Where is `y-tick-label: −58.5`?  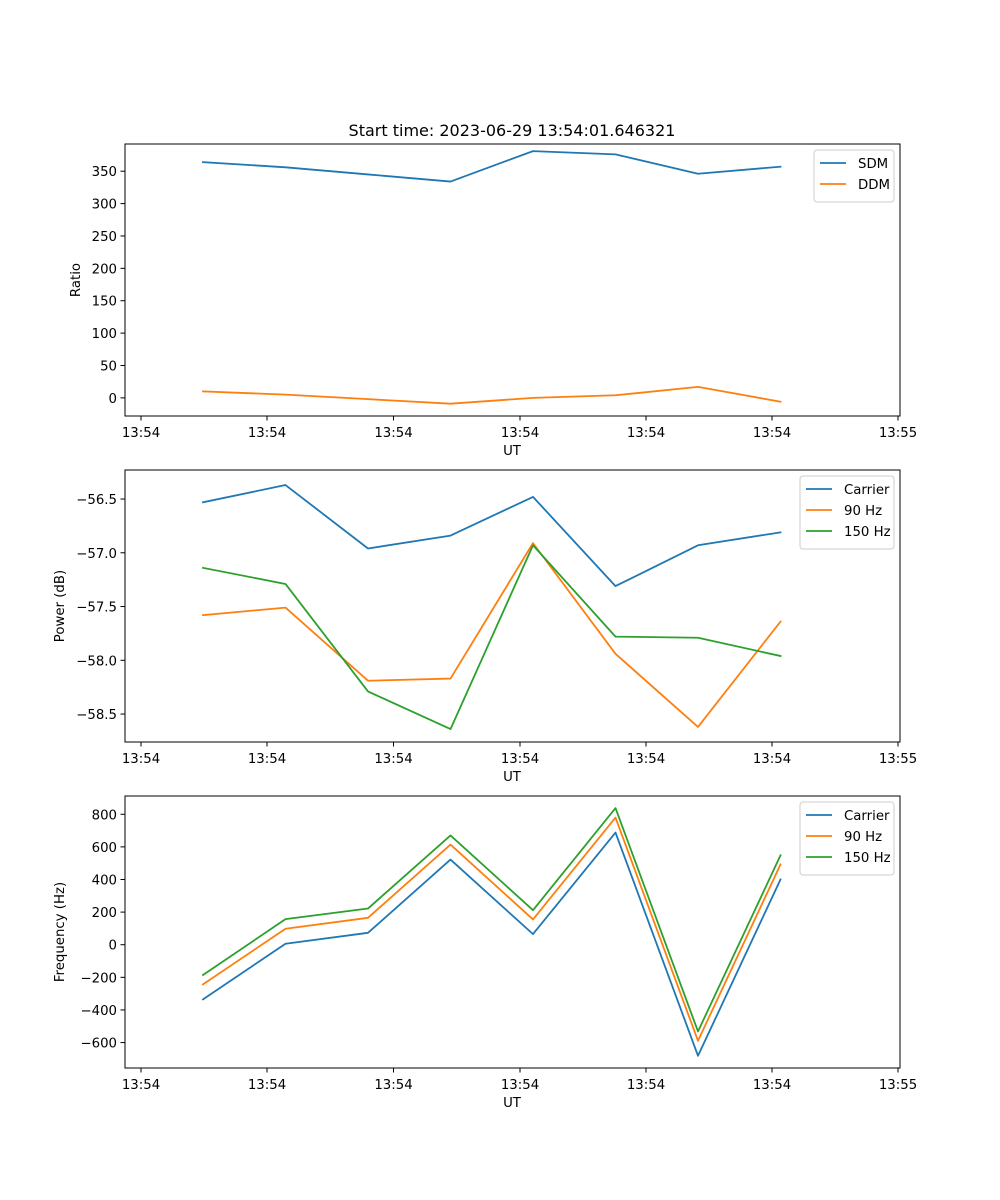
y-tick-label: −58.5 is located at coordinates (96, 715).